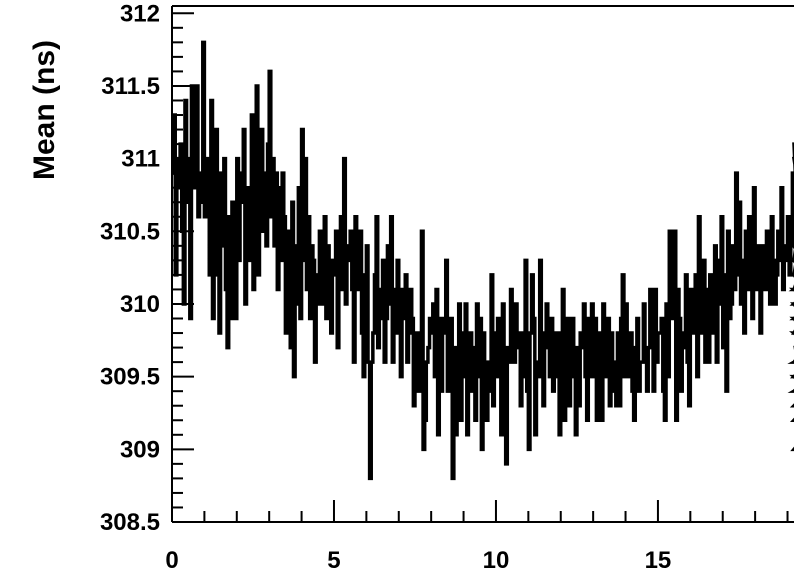 This screenshot has height=577, width=794. What do you see at coordinates (130, 522) in the screenshot?
I see `y-tick-label: 308.5` at bounding box center [130, 522].